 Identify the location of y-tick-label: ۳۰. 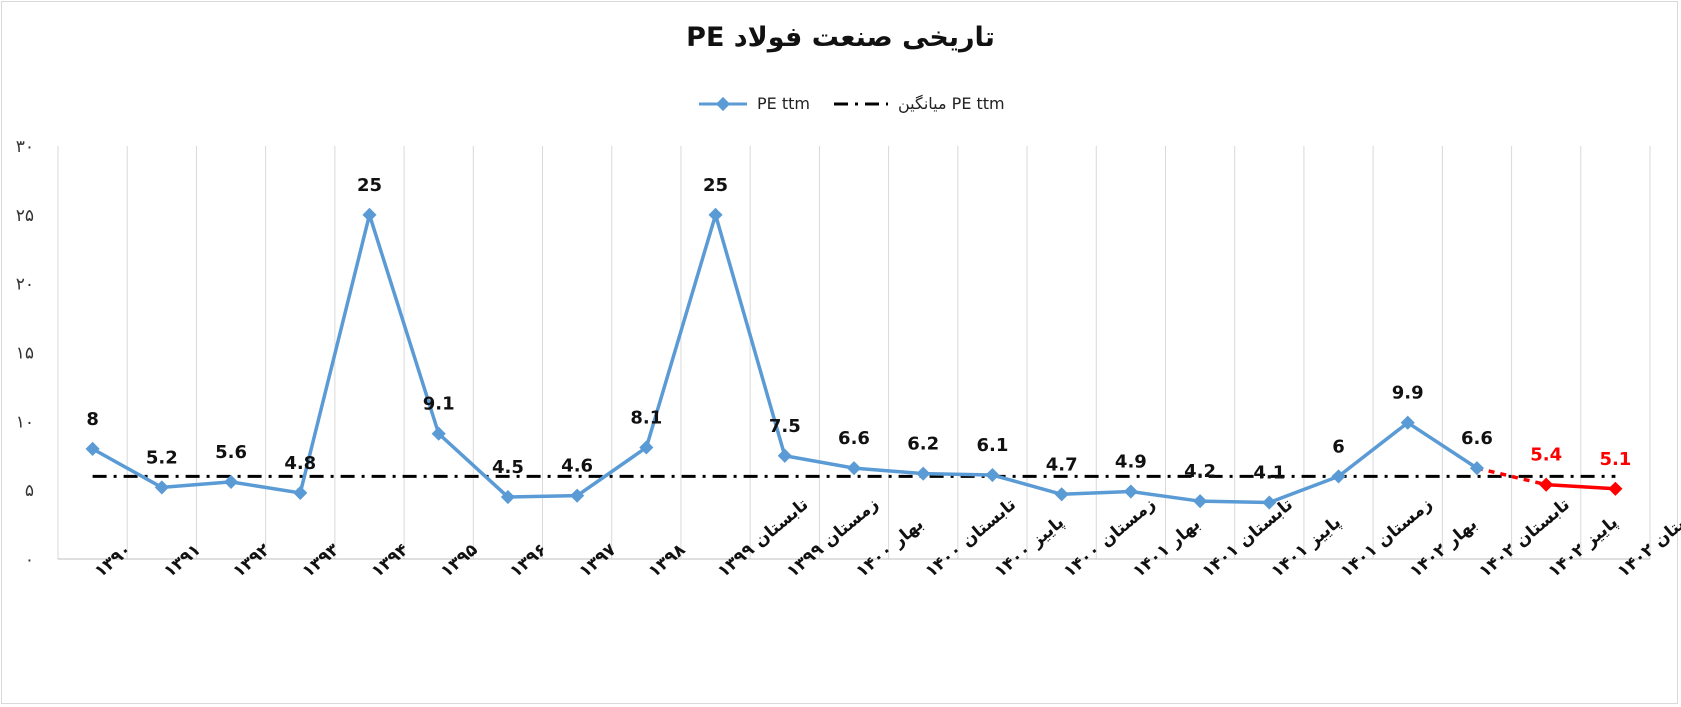
(25, 147).